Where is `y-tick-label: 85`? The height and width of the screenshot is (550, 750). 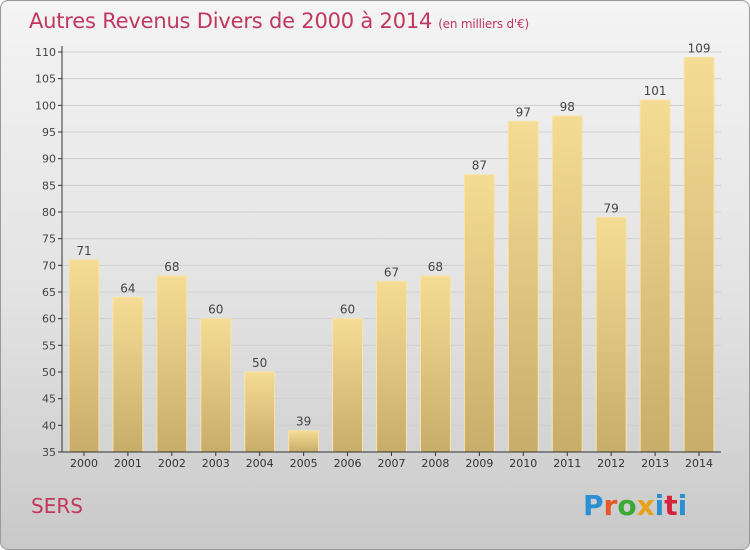
y-tick-label: 85 is located at coordinates (49, 185).